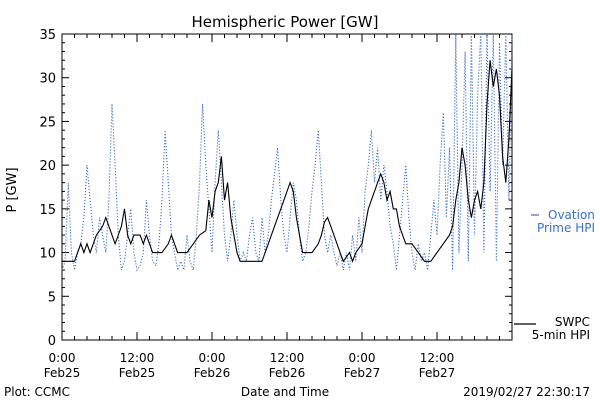 This screenshot has width=600, height=400. I want to click on timestamp-label: 2019/02/27 22:30:17, so click(526, 392).